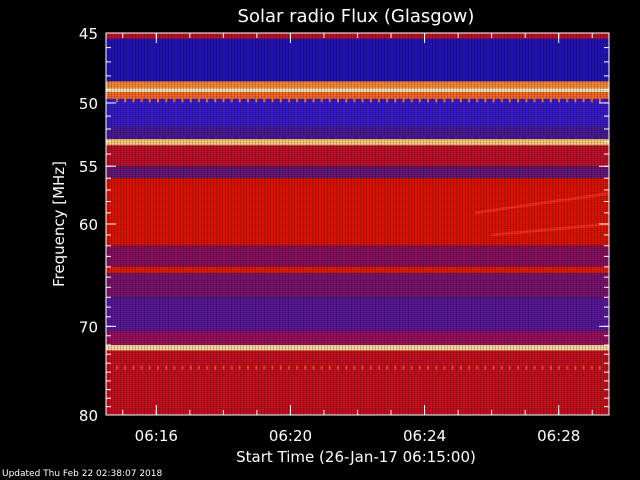 The height and width of the screenshot is (480, 640). I want to click on x-tick-label: 06:16, so click(156, 436).